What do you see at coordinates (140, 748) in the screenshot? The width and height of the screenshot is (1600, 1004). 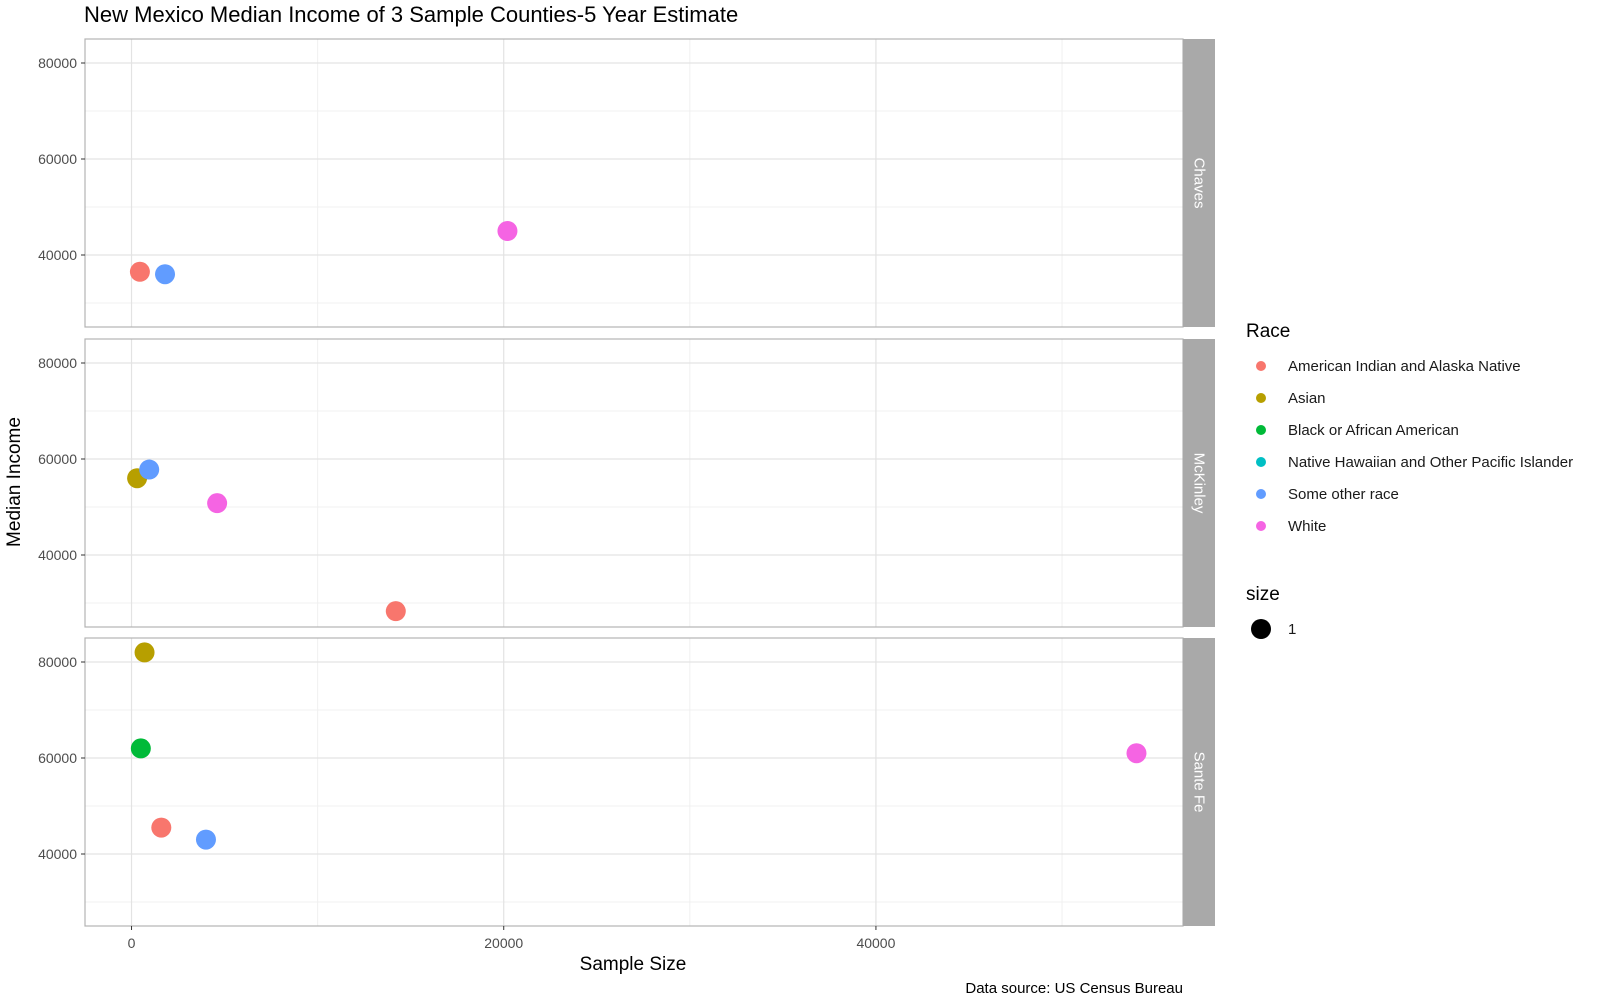 I see `point-sante-fe-black-or-african-american` at bounding box center [140, 748].